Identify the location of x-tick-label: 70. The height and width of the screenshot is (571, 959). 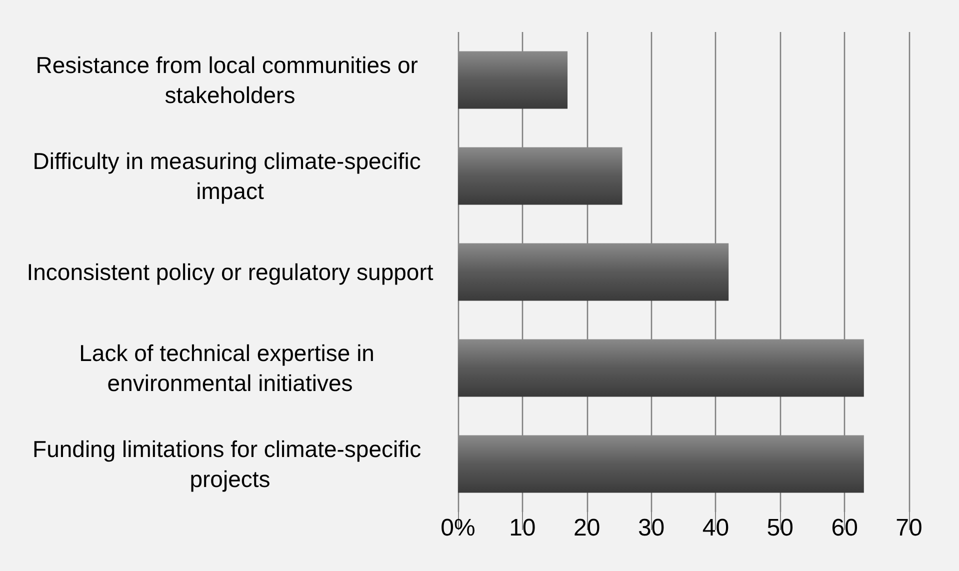
(909, 528).